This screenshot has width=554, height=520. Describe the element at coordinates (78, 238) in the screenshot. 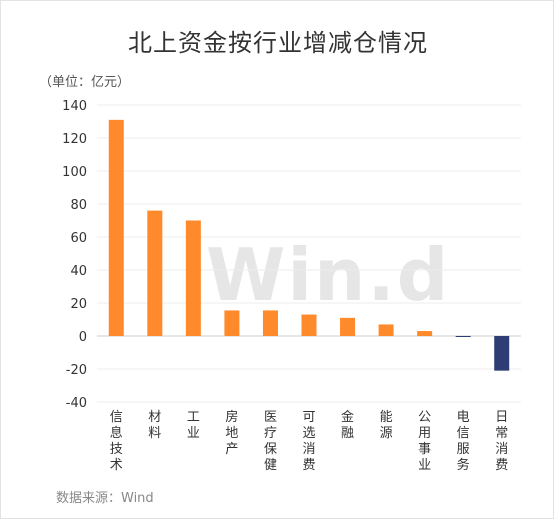

I see `y-tick-label: 60` at that location.